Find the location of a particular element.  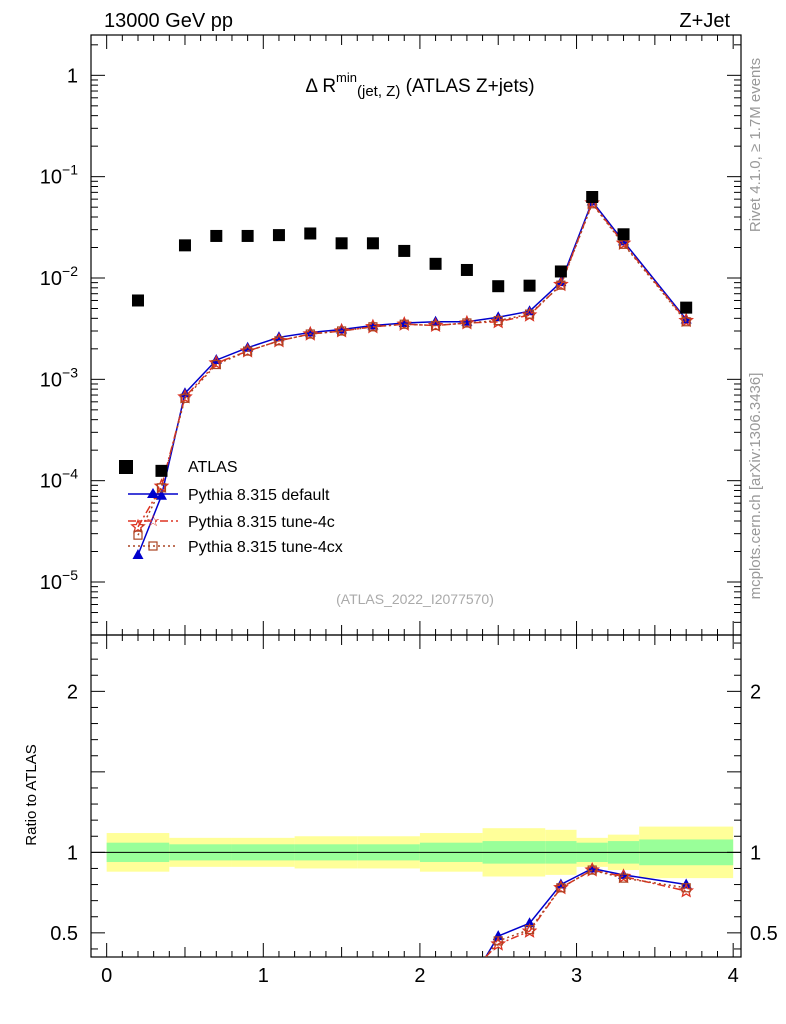

legend-label-default: Pythia 8.315 default is located at coordinates (259, 495).